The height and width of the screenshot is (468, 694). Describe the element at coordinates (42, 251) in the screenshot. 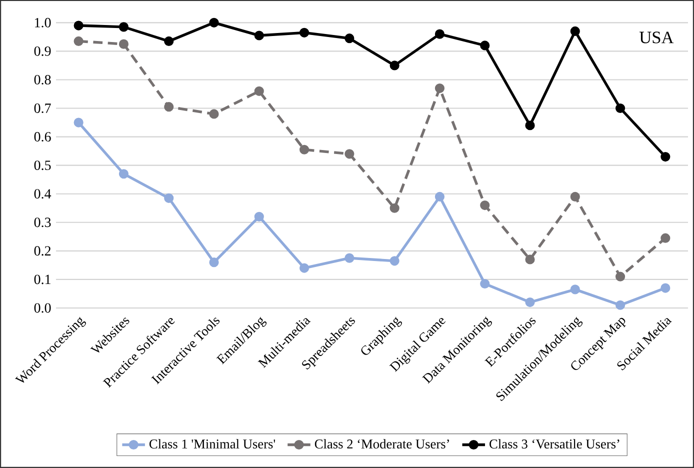

I see `y-tick-label: 0.2` at that location.